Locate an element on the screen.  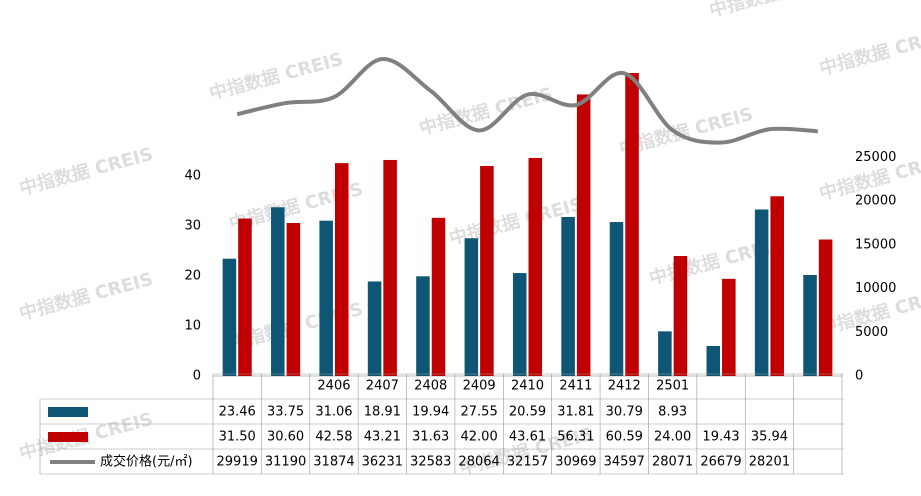
table-cell: 43.61 is located at coordinates (527, 437).